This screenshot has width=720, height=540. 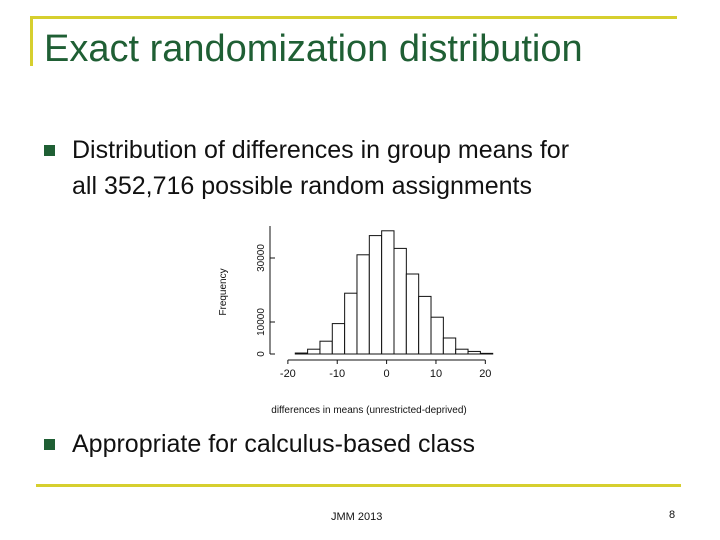 I want to click on y-tick-label: 10000, so click(x=261, y=322).